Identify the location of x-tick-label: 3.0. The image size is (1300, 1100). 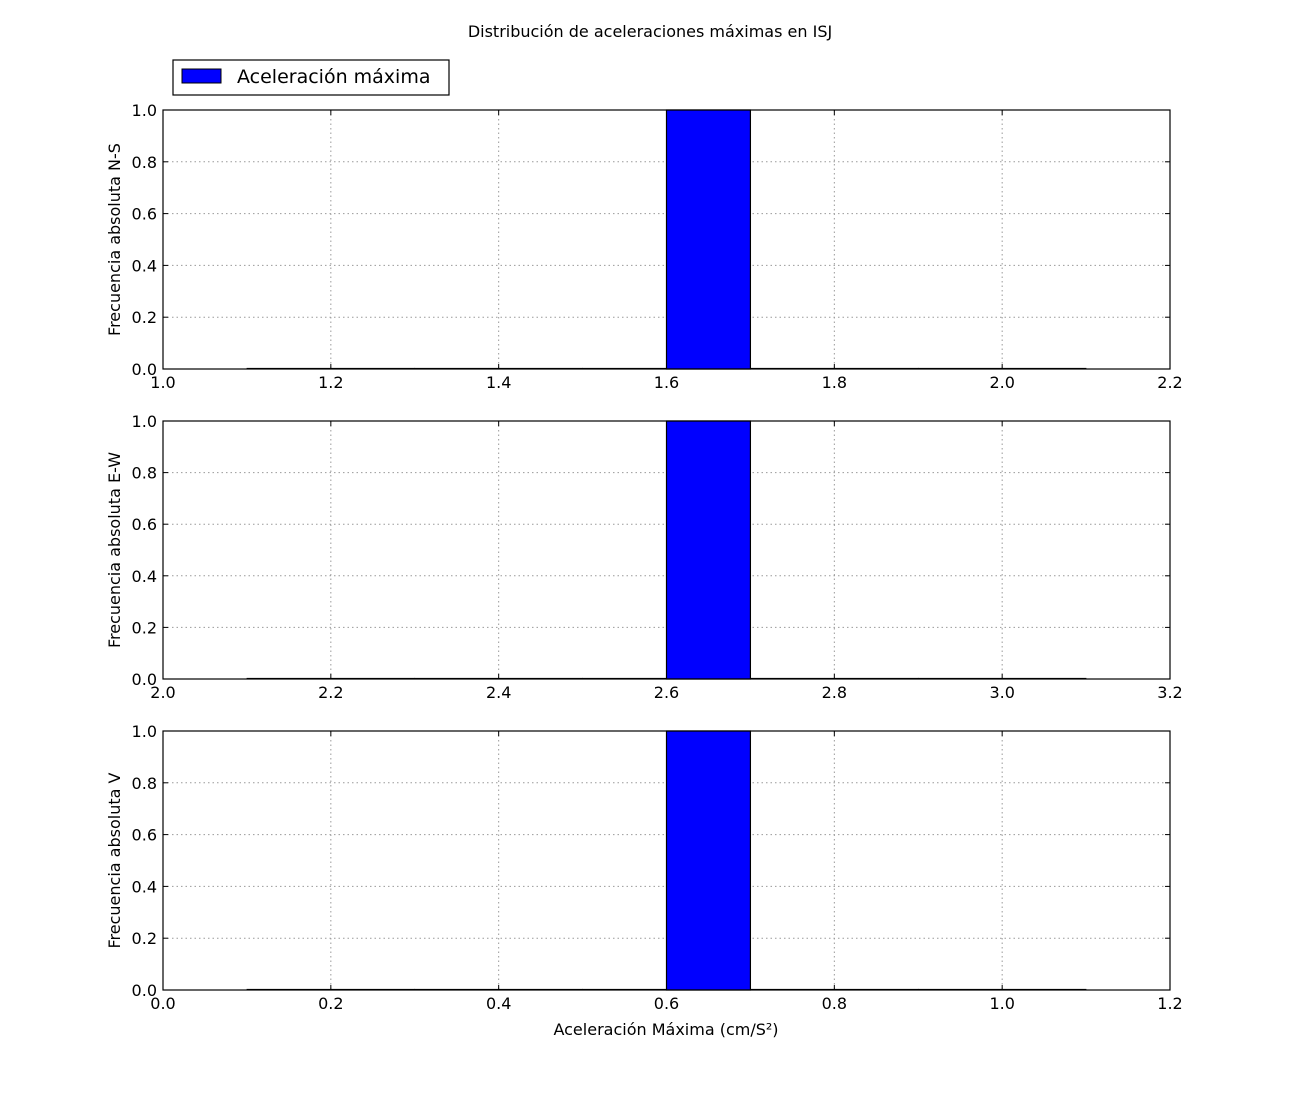
(1001, 692).